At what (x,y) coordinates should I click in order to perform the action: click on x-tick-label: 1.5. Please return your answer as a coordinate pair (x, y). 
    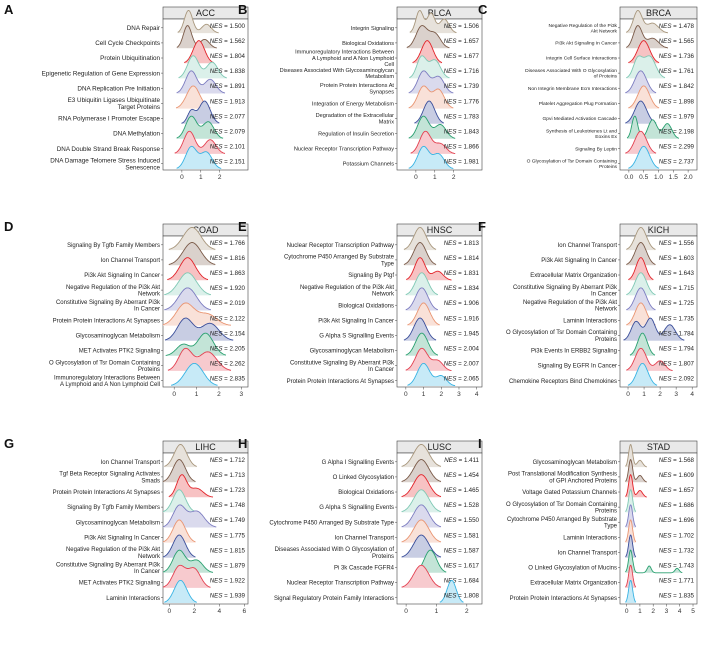
    Looking at the image, I should click on (673, 177).